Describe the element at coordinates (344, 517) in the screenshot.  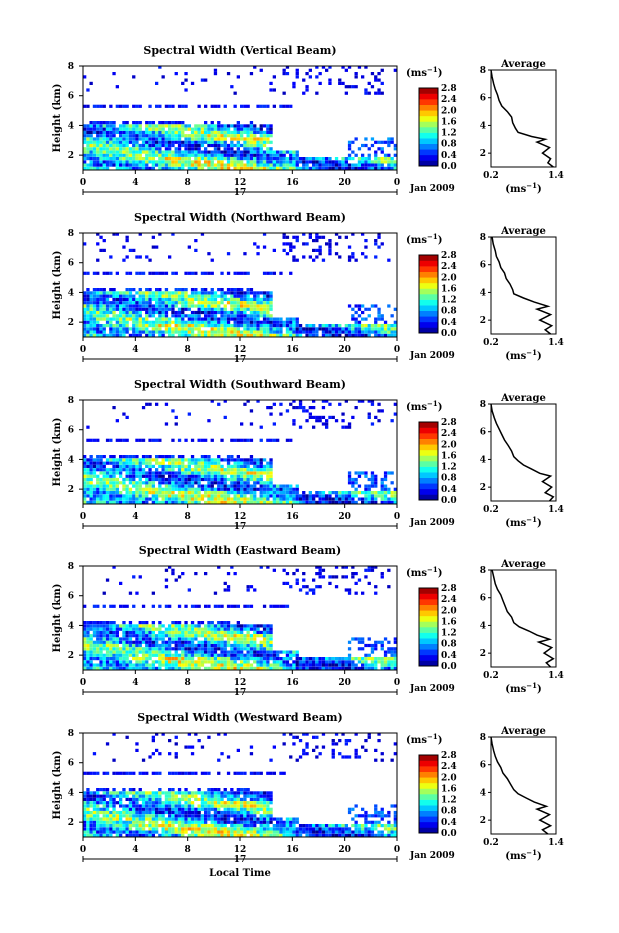
I see `x-tick-label: 20` at that location.